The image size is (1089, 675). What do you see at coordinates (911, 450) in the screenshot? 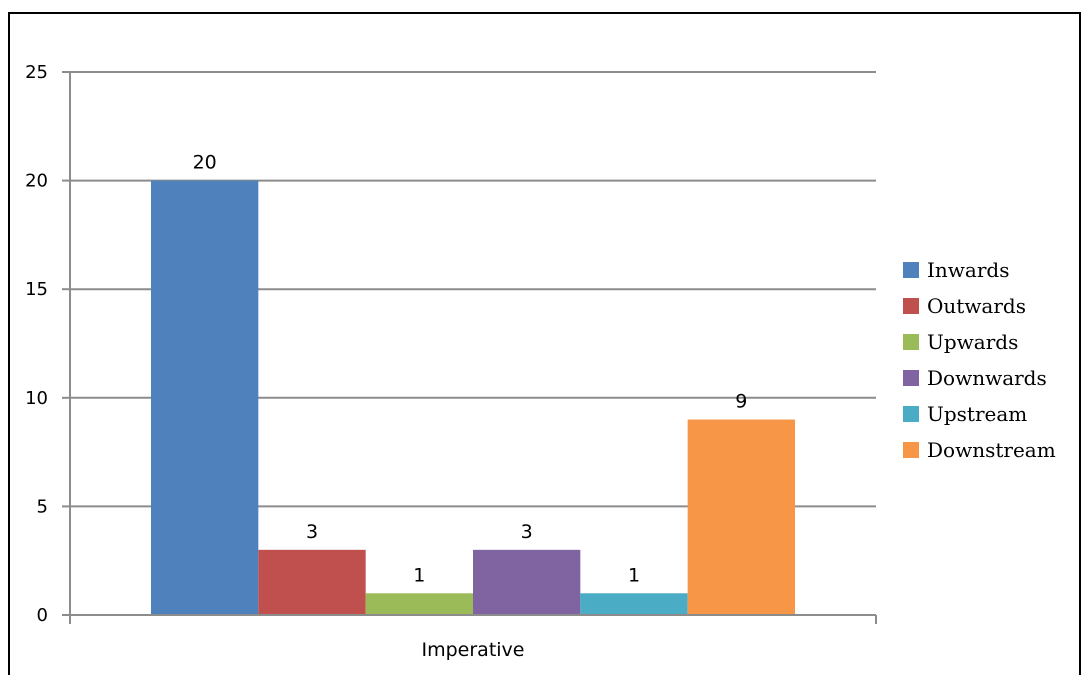
I see `legend-swatch-downstream` at bounding box center [911, 450].